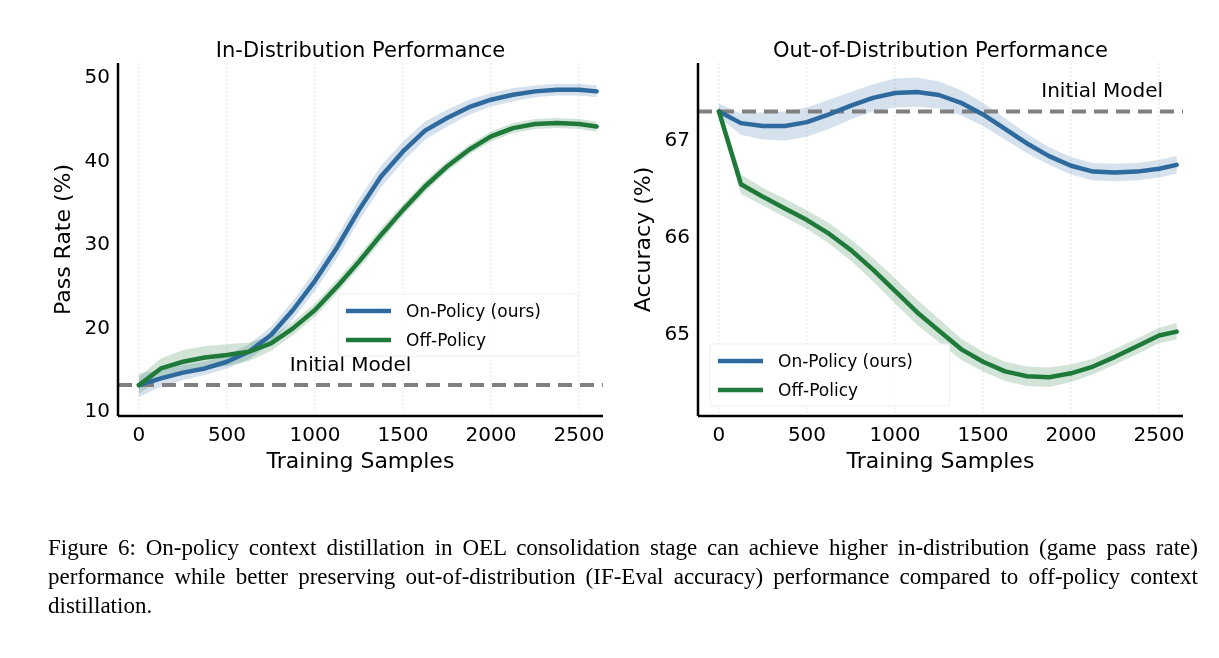  What do you see at coordinates (97, 243) in the screenshot?
I see `y-tick-label: 30` at bounding box center [97, 243].